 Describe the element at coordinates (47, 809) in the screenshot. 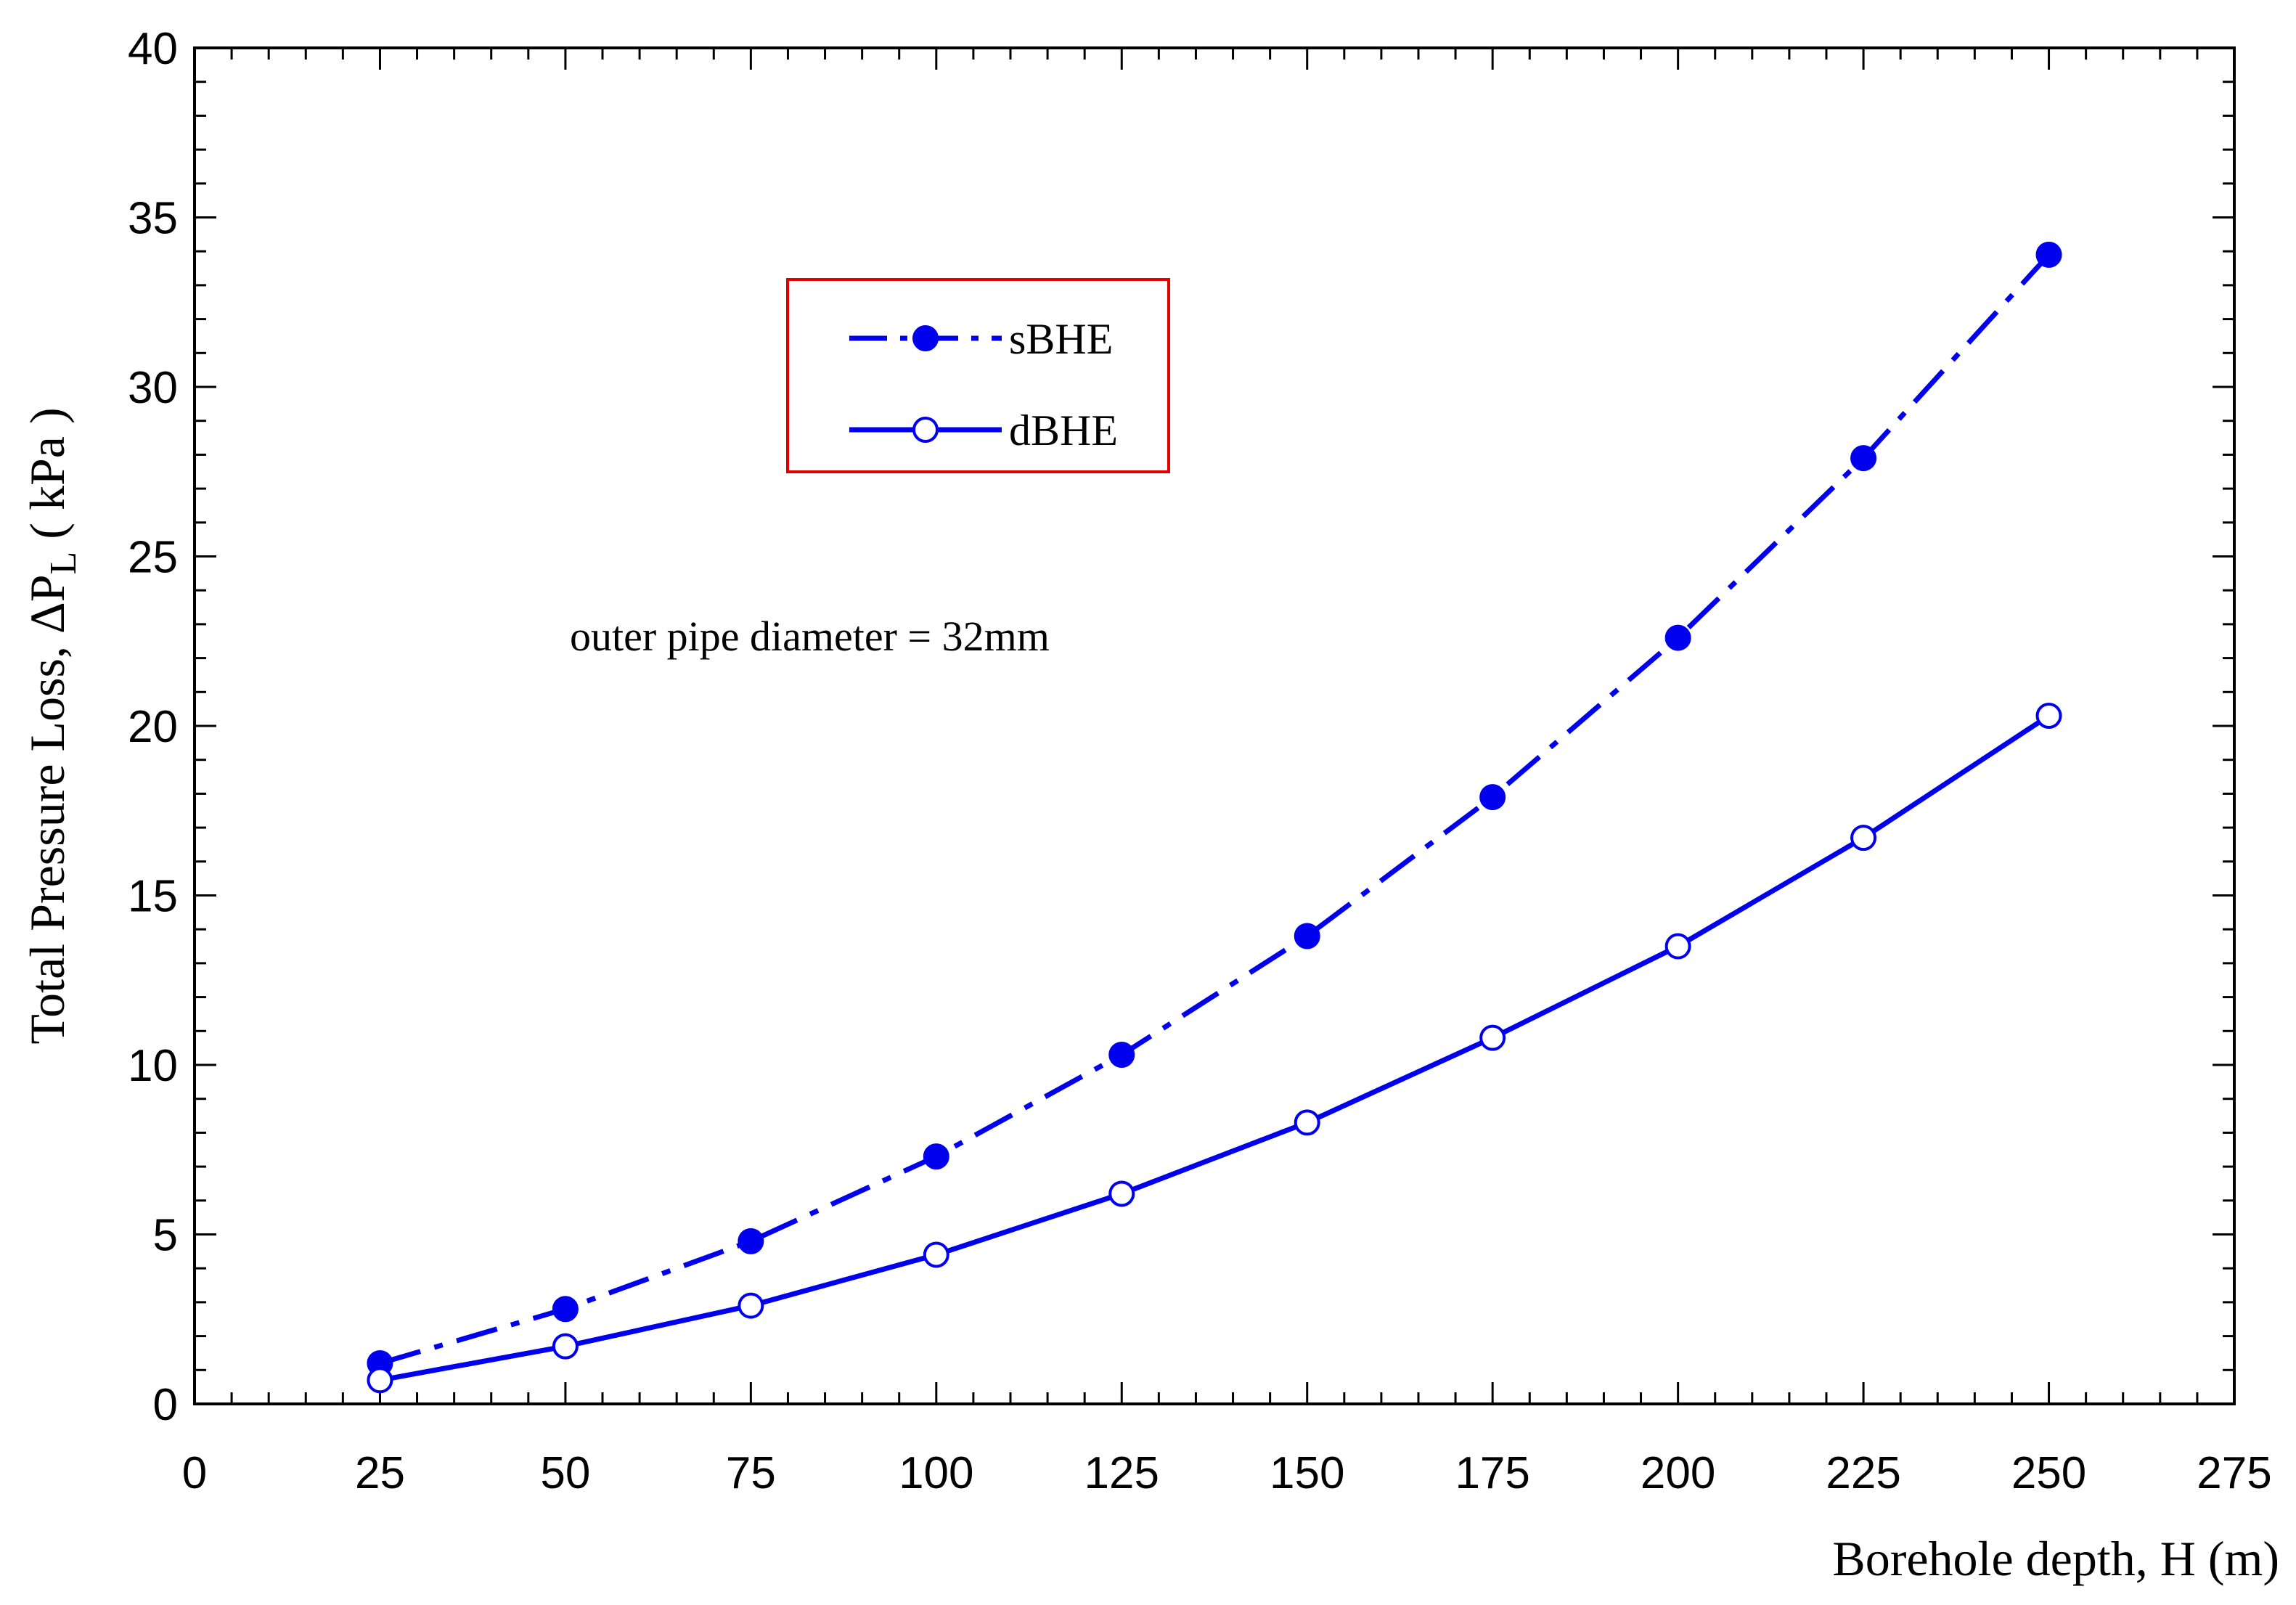

I see `y-axis-title-main: Total Pressure Loss, ΔP` at that location.